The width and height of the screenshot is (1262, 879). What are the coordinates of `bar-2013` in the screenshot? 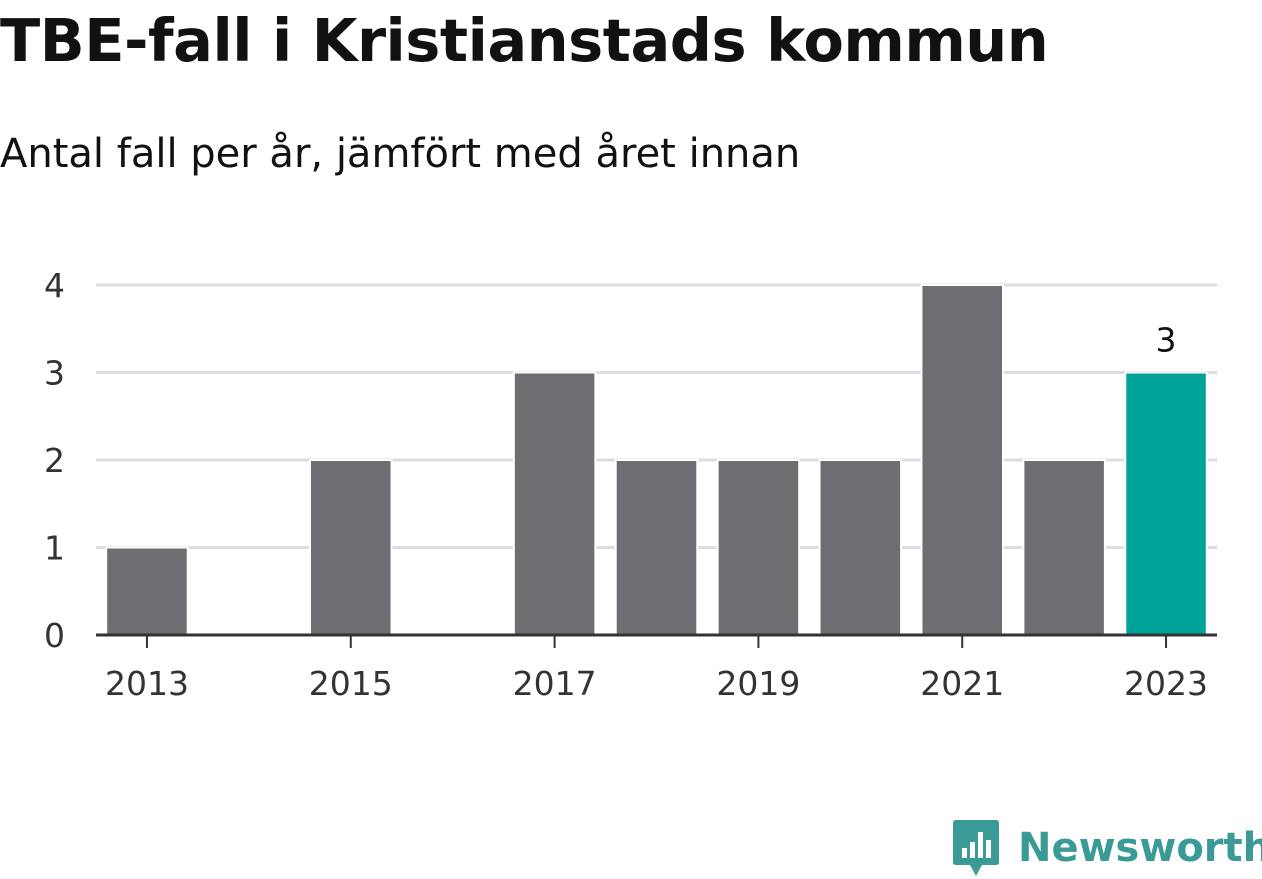 It's located at (147, 591).